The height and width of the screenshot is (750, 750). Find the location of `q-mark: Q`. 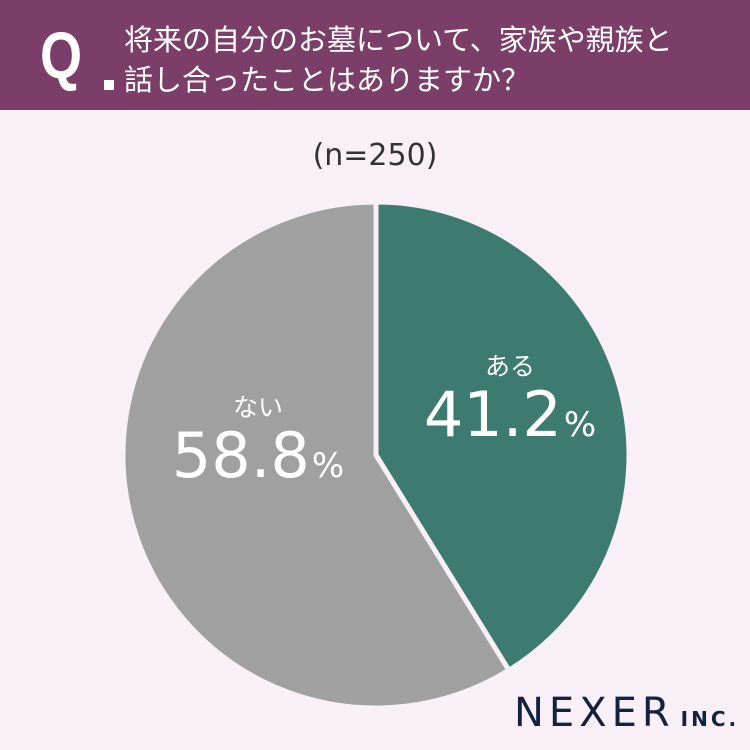

q-mark: Q is located at coordinates (61, 55).